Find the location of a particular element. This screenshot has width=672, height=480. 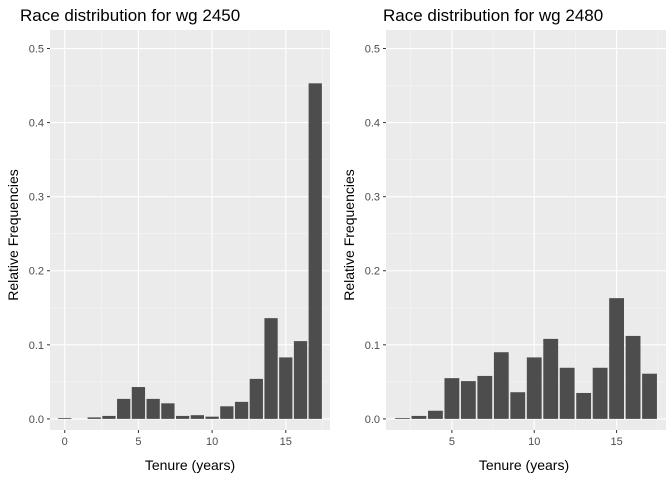

chart-title: Race distribution for wg 2480 is located at coordinates (493, 15).